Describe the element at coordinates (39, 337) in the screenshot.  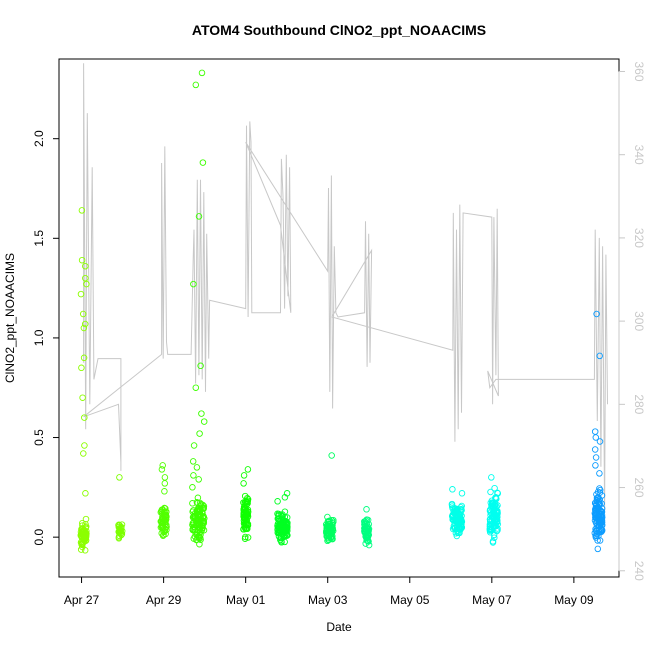
I see `y-tick-label: 1.0` at that location.